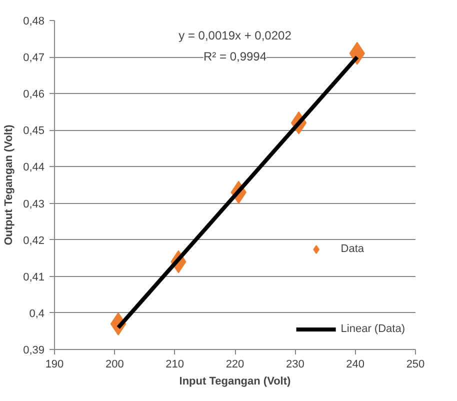 This screenshot has width=457, height=401. Describe the element at coordinates (9, 185) in the screenshot. I see `y-axis-title: Output Tegangan (Volt)` at that location.